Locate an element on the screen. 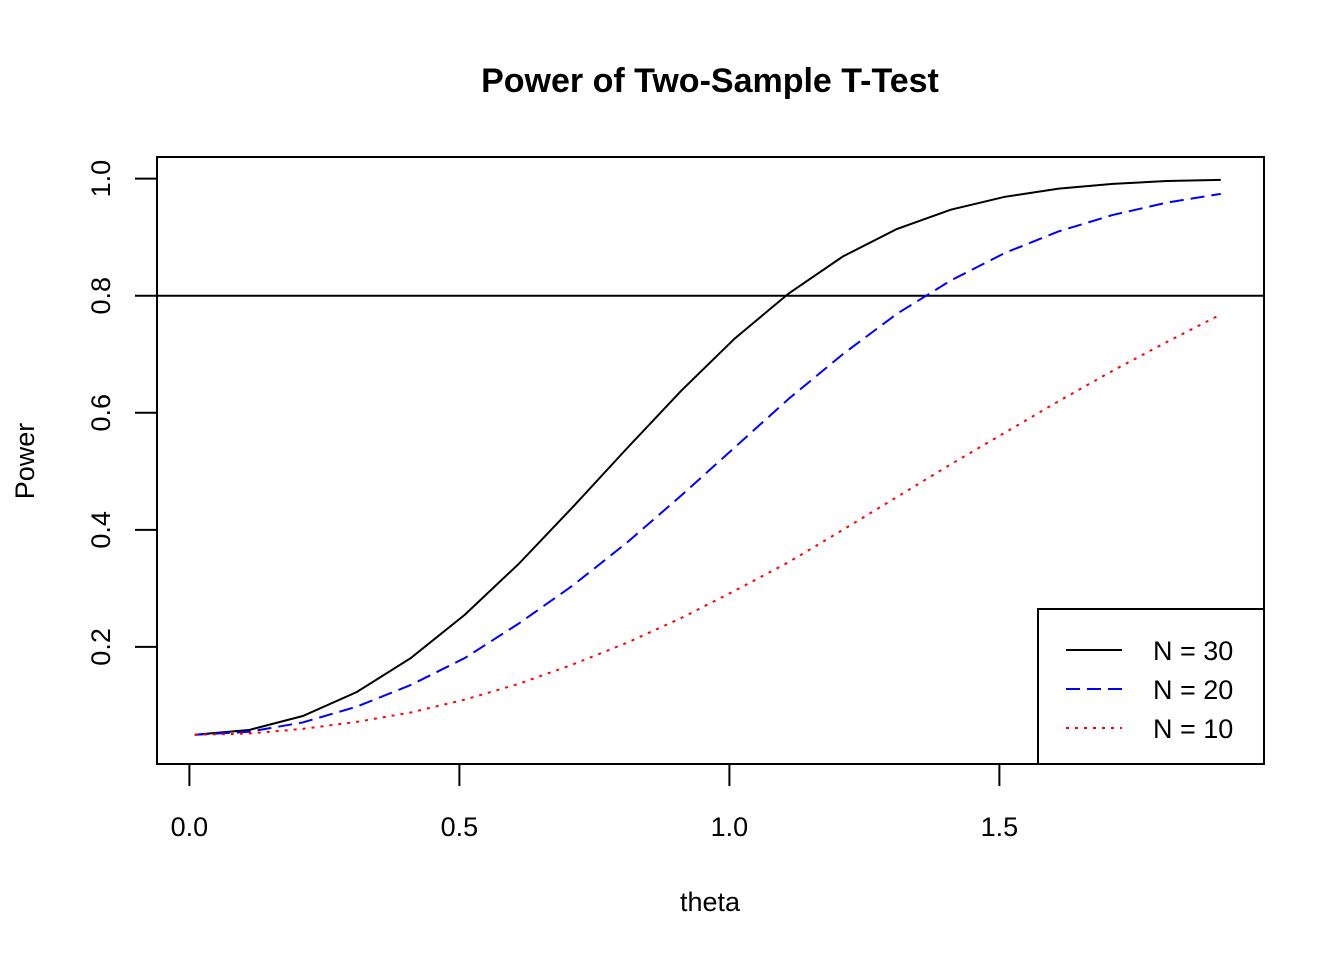 This screenshot has height=960, width=1344. x-tick-label: 1.0 is located at coordinates (730, 827).